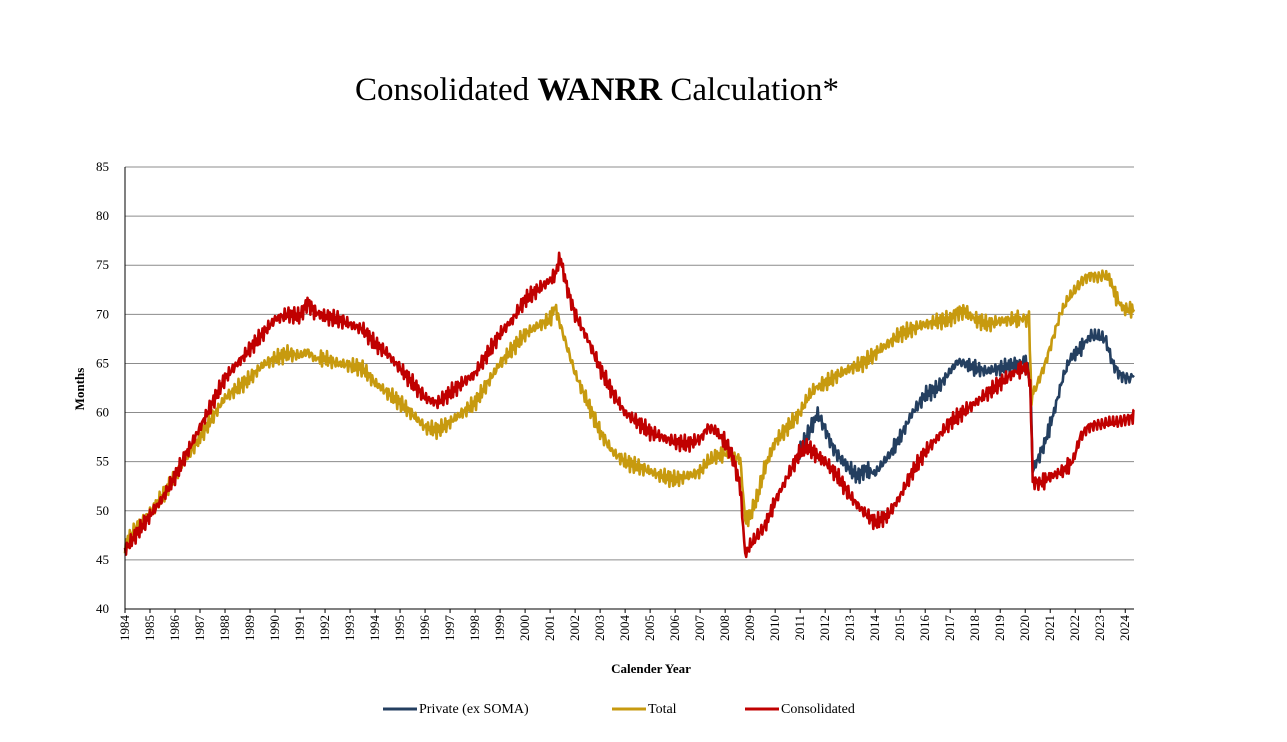 The height and width of the screenshot is (742, 1287). What do you see at coordinates (102, 215) in the screenshot?
I see `y-tick-label: 80` at bounding box center [102, 215].